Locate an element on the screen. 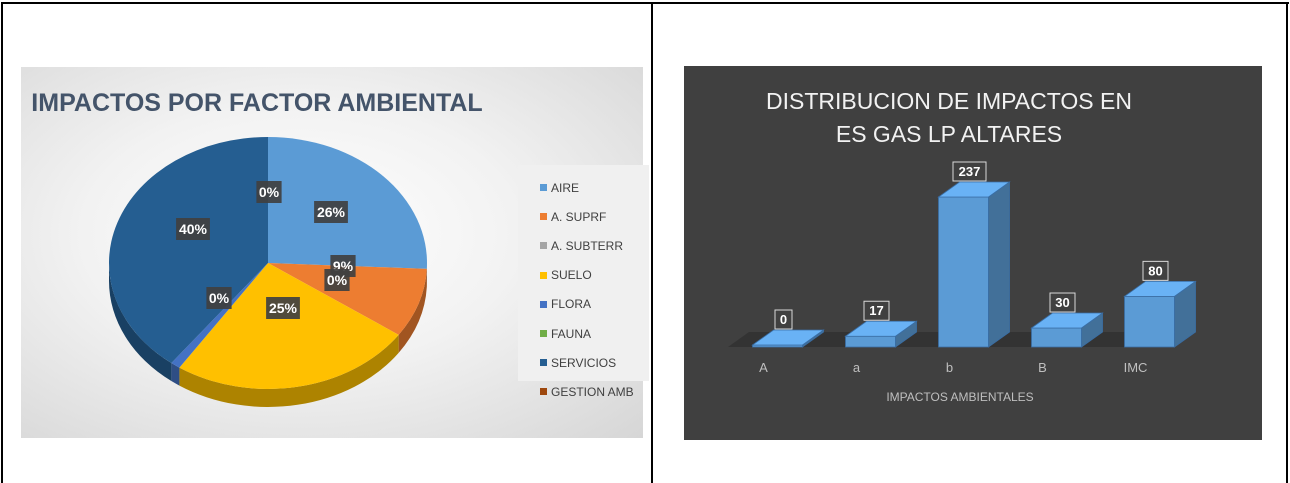 This screenshot has width=1290, height=483. svg-text: 30 is located at coordinates (1062, 302).